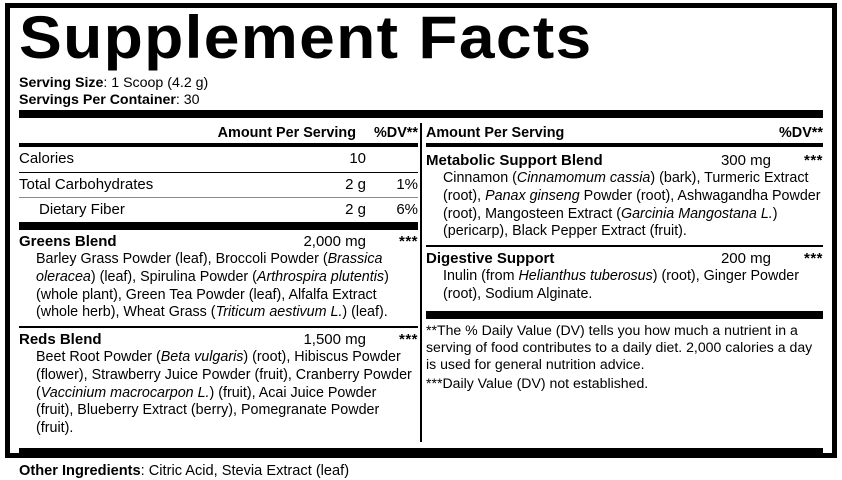  I want to click on blend-amount: 1,500 mg, so click(334, 340).